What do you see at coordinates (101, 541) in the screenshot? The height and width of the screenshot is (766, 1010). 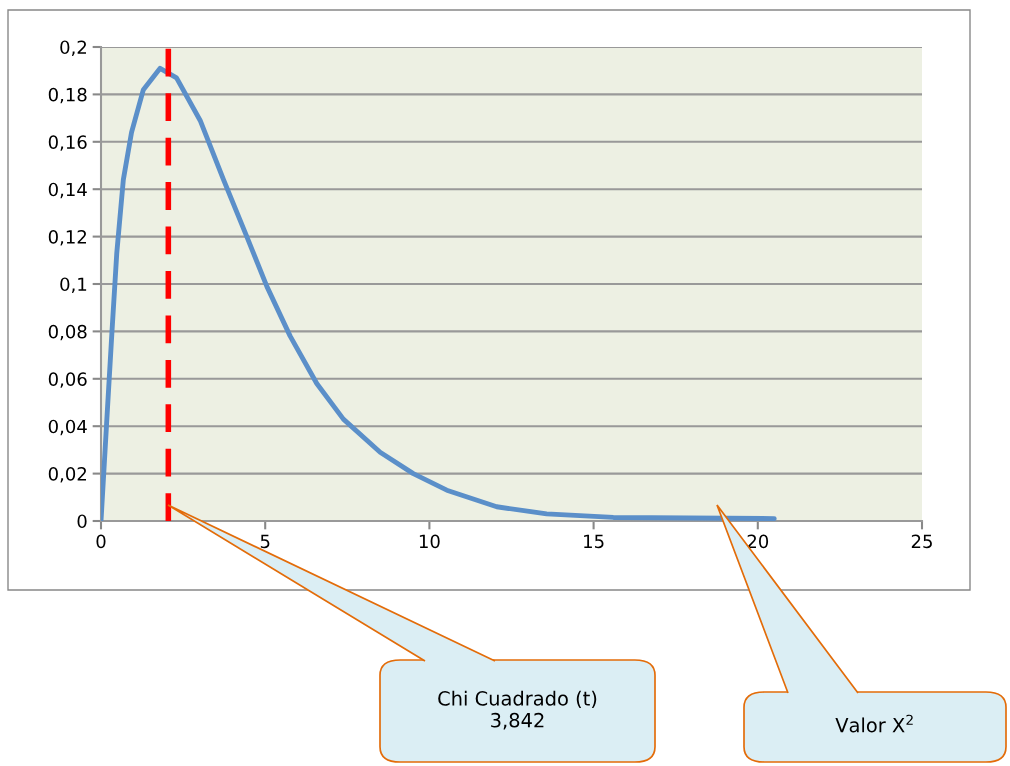 I see `x-tick-label: 0` at bounding box center [101, 541].